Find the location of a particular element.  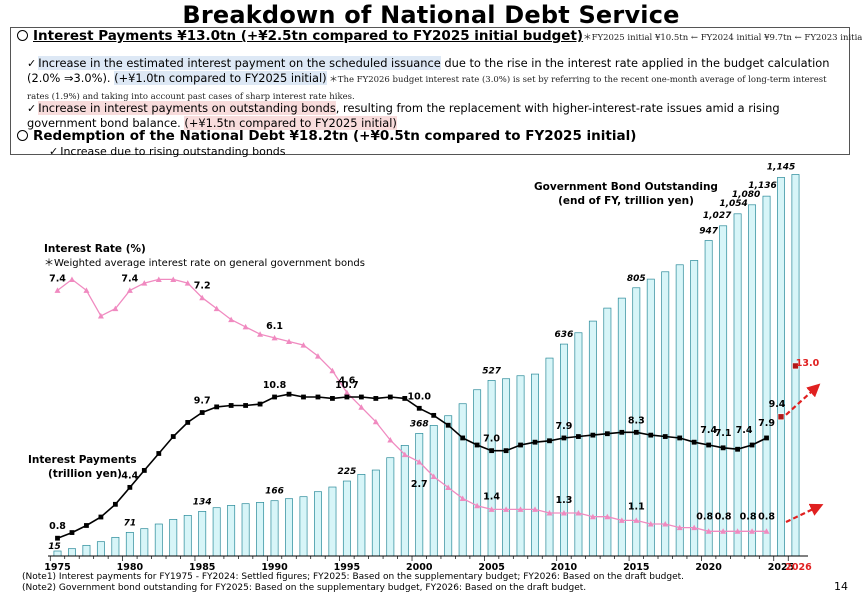

rate-data-label: 1.3 is located at coordinates (564, 500).